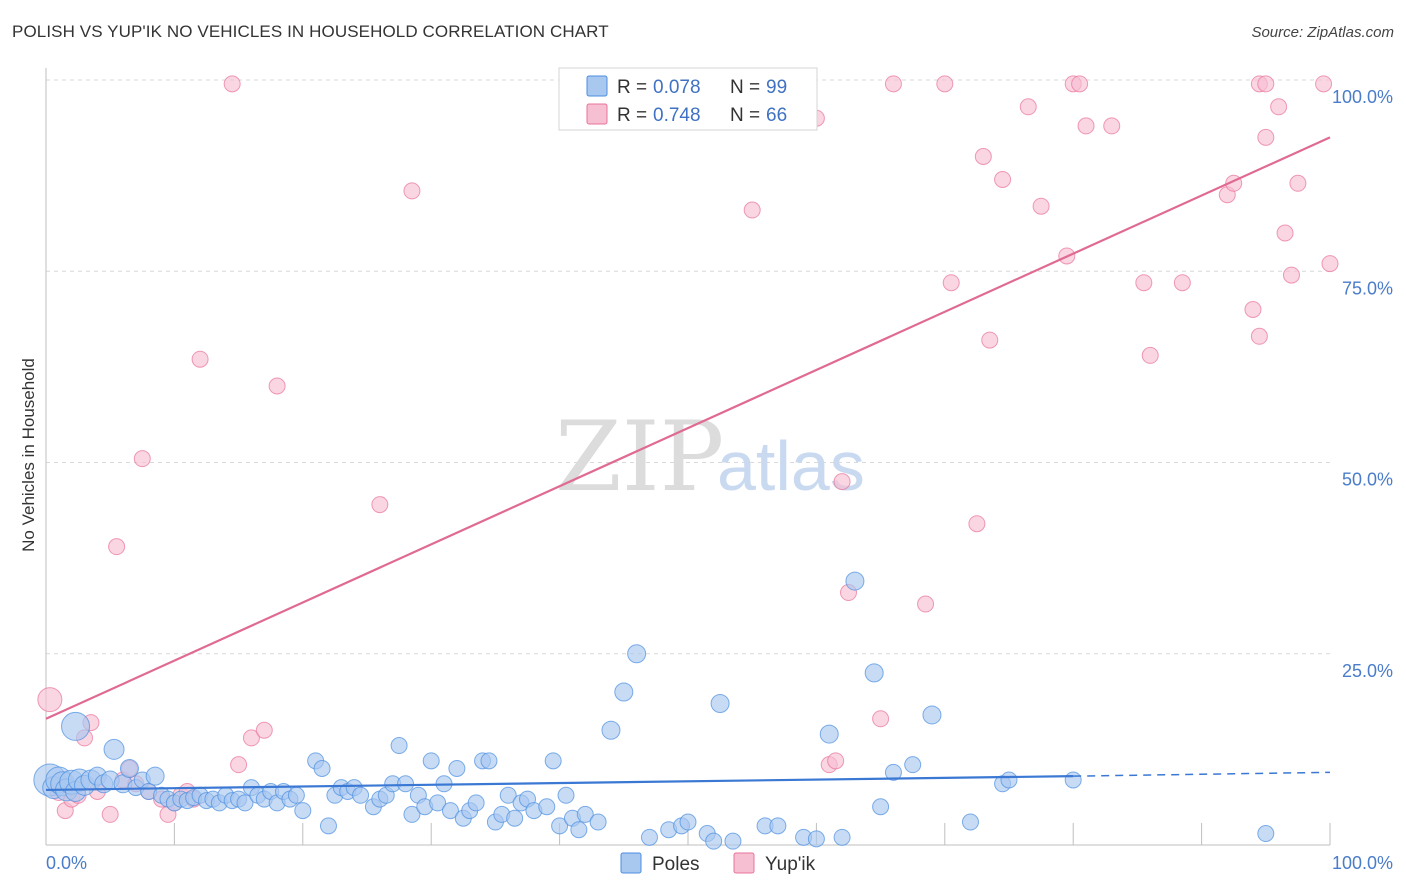 The image size is (1406, 892). I want to click on legend-yupik-r-value: 0.748, so click(677, 115).